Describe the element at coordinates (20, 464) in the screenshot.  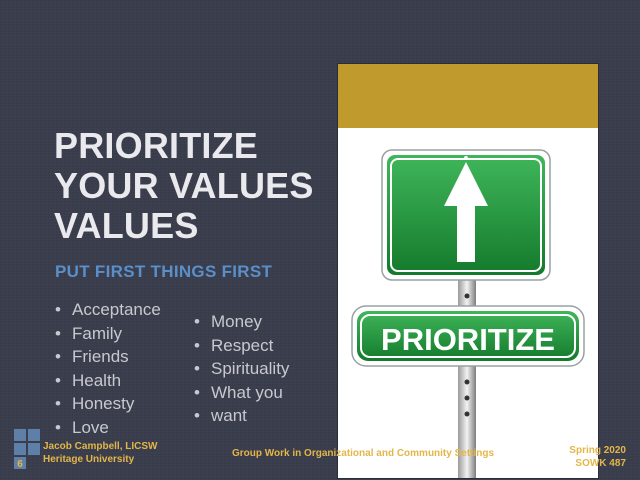
I see `slide-number: 6` at that location.